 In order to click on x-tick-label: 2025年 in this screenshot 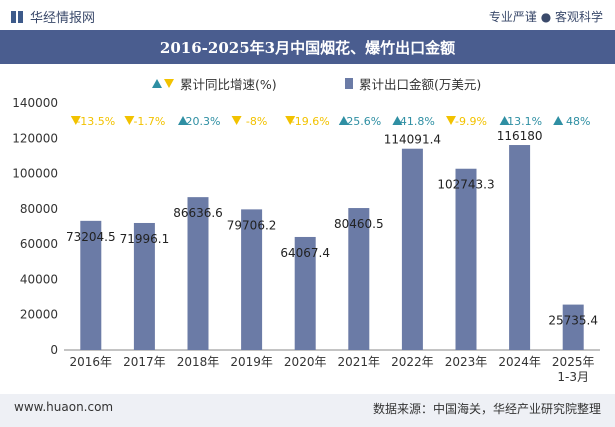, I will do `click(573, 362)`.